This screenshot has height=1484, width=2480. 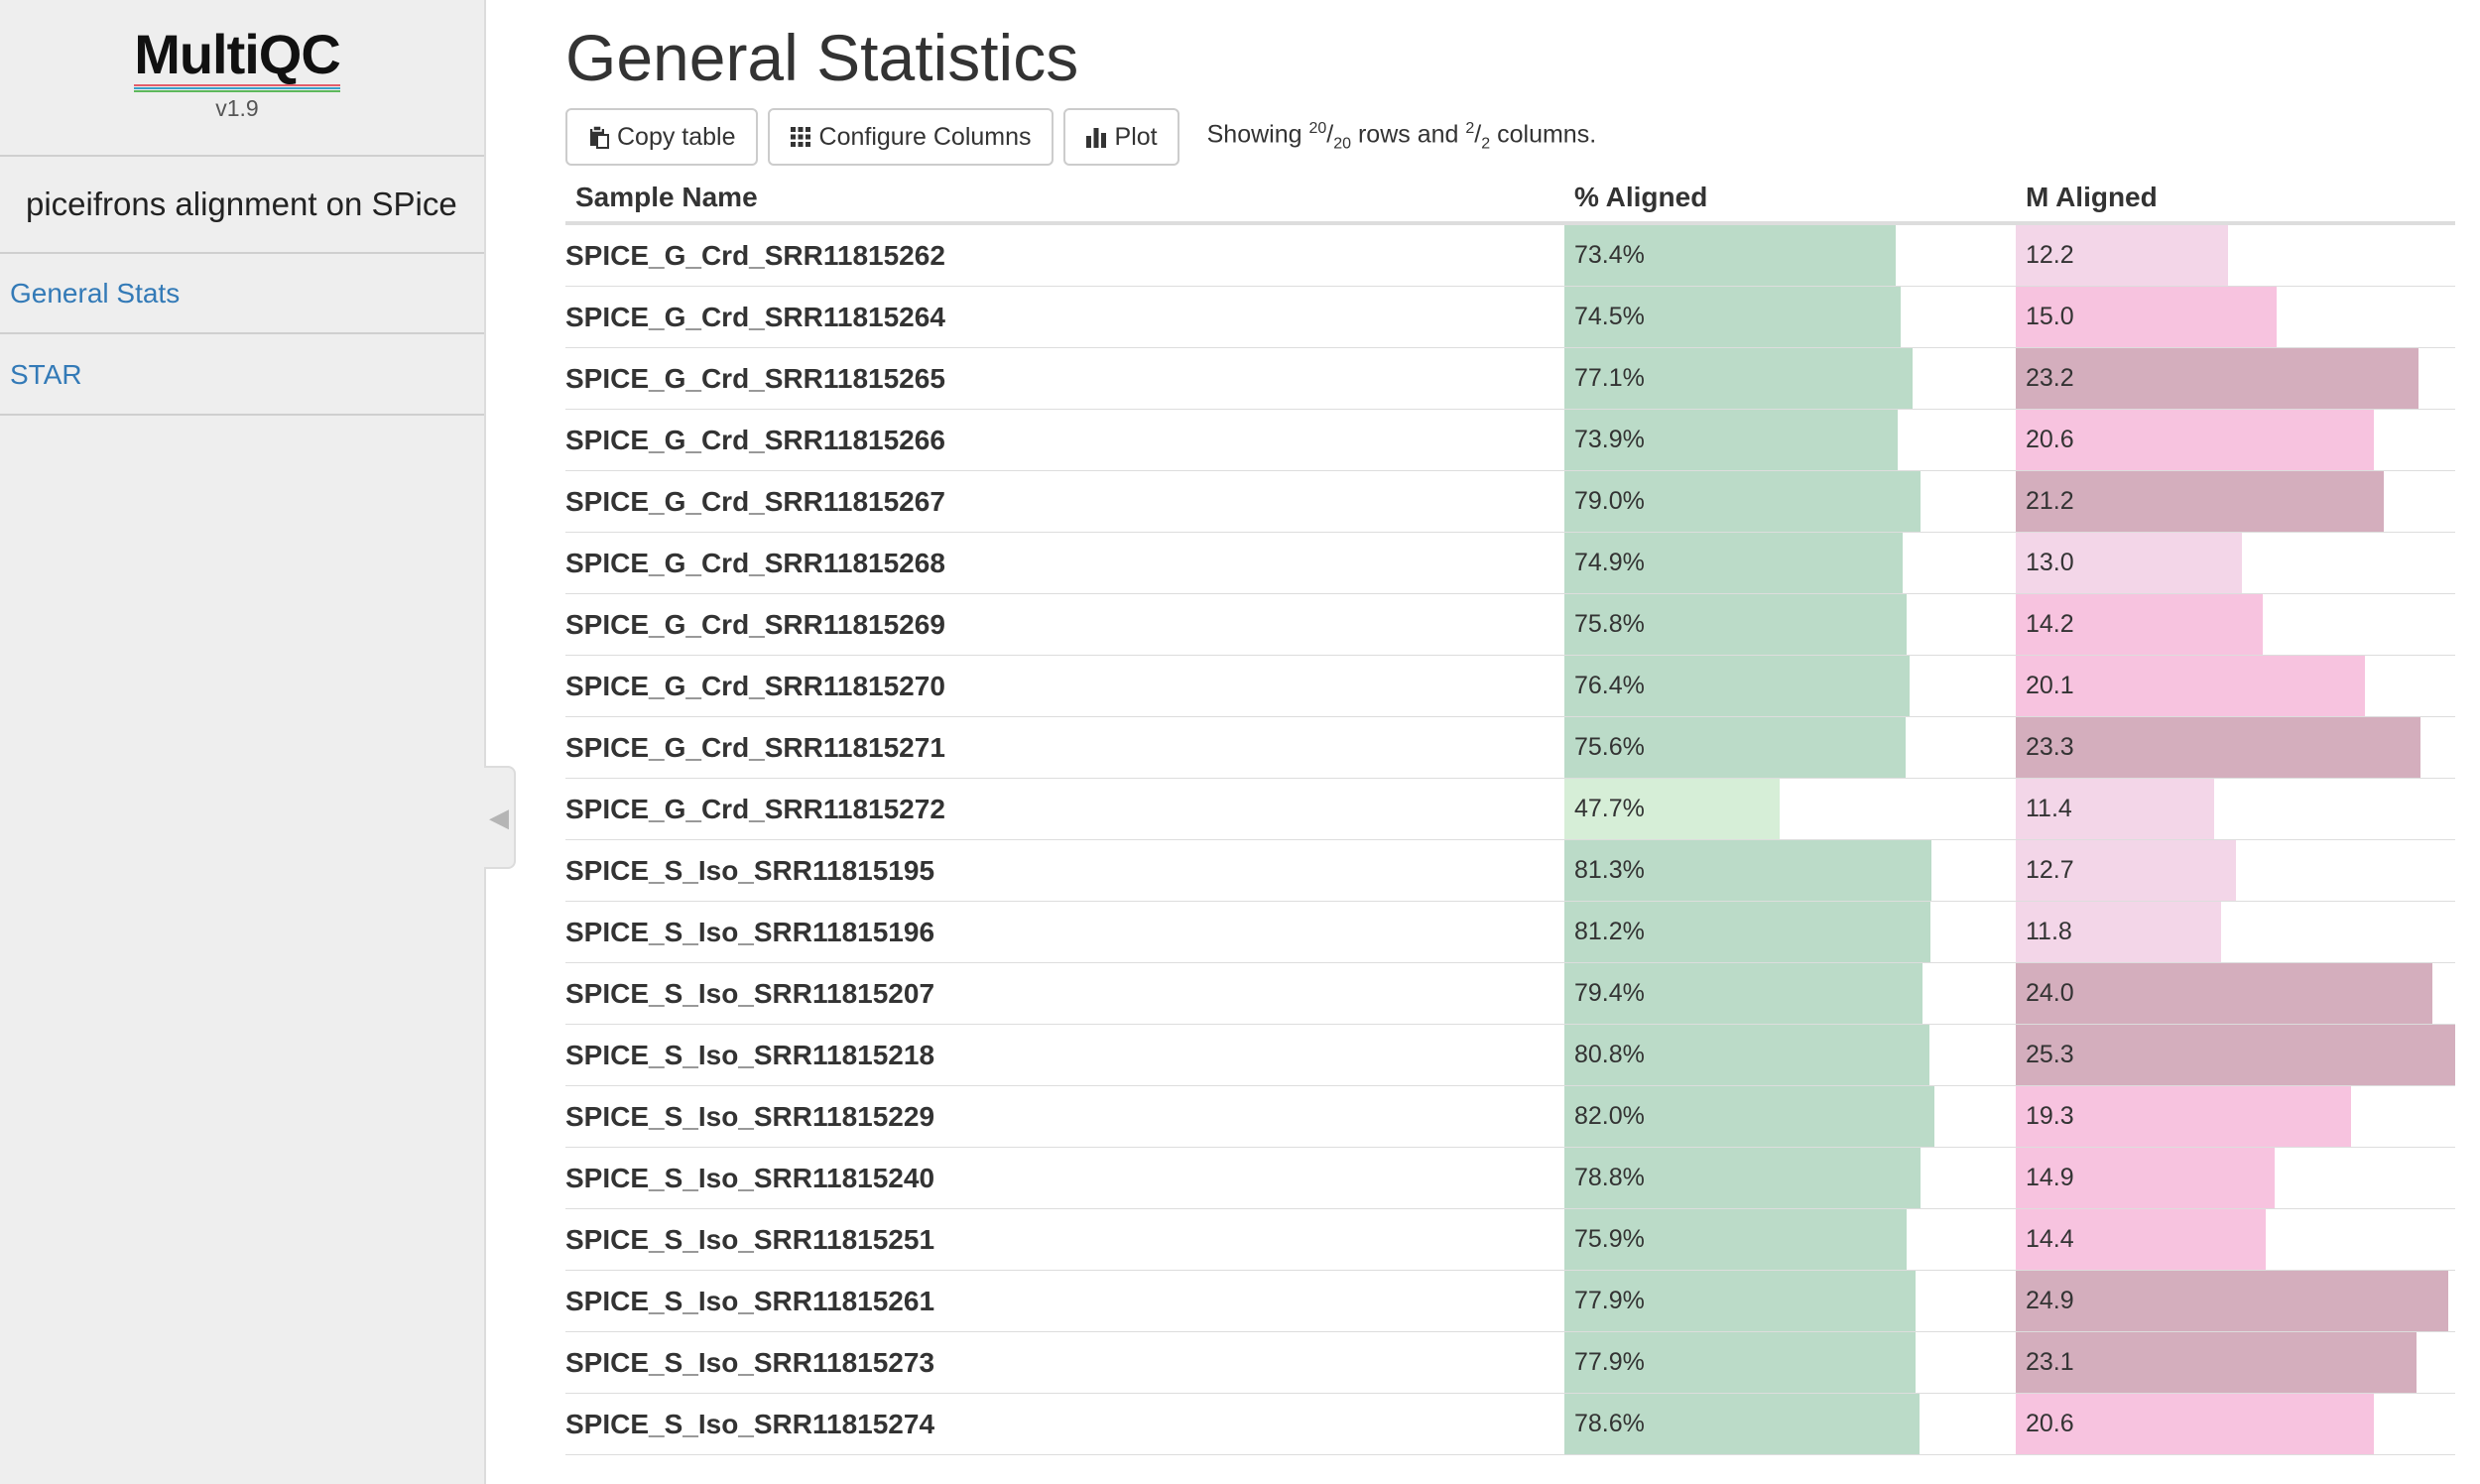 I want to click on table-row: SPICE_G_Crd_SRR11815271 75.6% 23.3, so click(x=1510, y=747).